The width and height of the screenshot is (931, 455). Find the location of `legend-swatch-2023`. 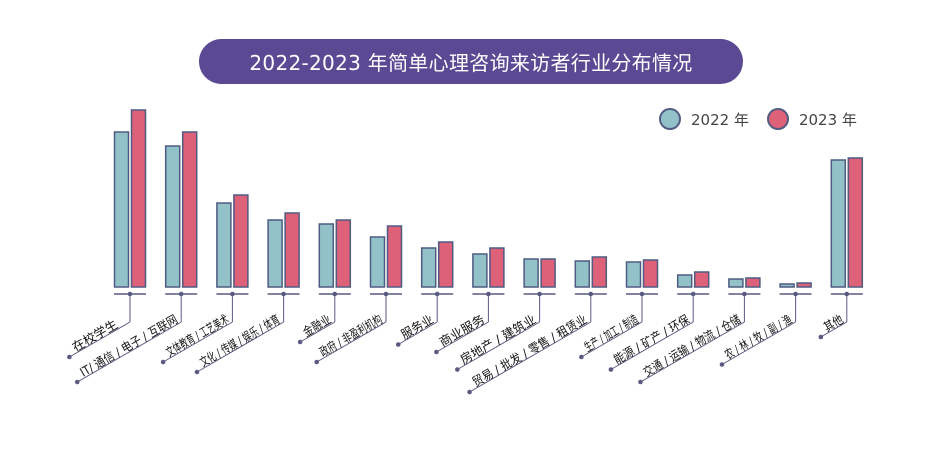

legend-swatch-2023 is located at coordinates (777, 119).